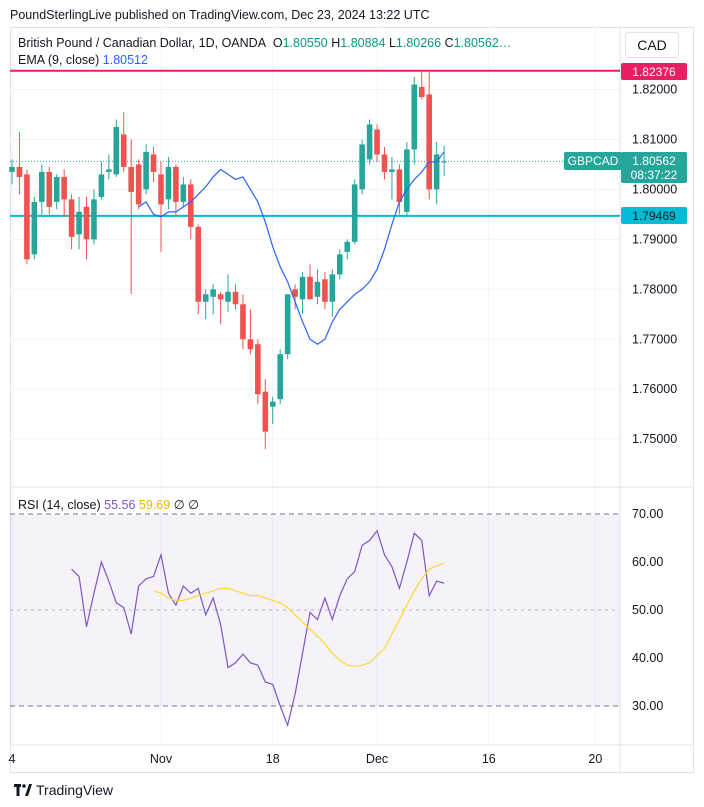 The image size is (704, 807). Describe the element at coordinates (161, 759) in the screenshot. I see `time-tick-label: Nov` at that location.